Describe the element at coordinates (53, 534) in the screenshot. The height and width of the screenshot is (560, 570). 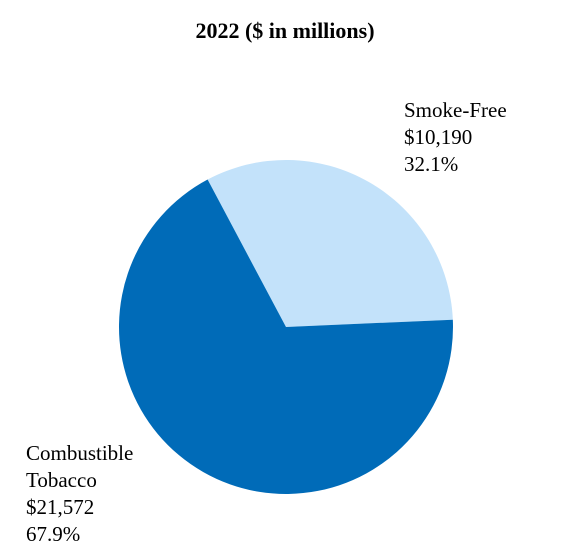
I see `combustible-tobacco-percent: 67.9%` at that location.